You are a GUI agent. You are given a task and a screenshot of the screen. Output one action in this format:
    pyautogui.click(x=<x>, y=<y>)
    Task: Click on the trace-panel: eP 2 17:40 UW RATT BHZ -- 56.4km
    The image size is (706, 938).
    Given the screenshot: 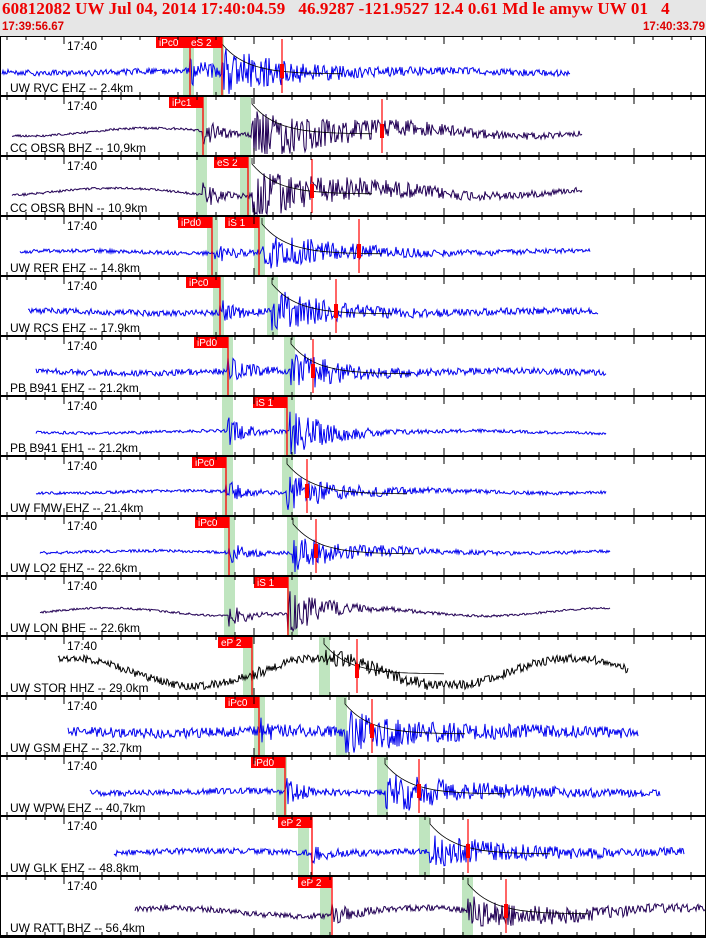 What is the action you would take?
    pyautogui.click(x=353, y=905)
    